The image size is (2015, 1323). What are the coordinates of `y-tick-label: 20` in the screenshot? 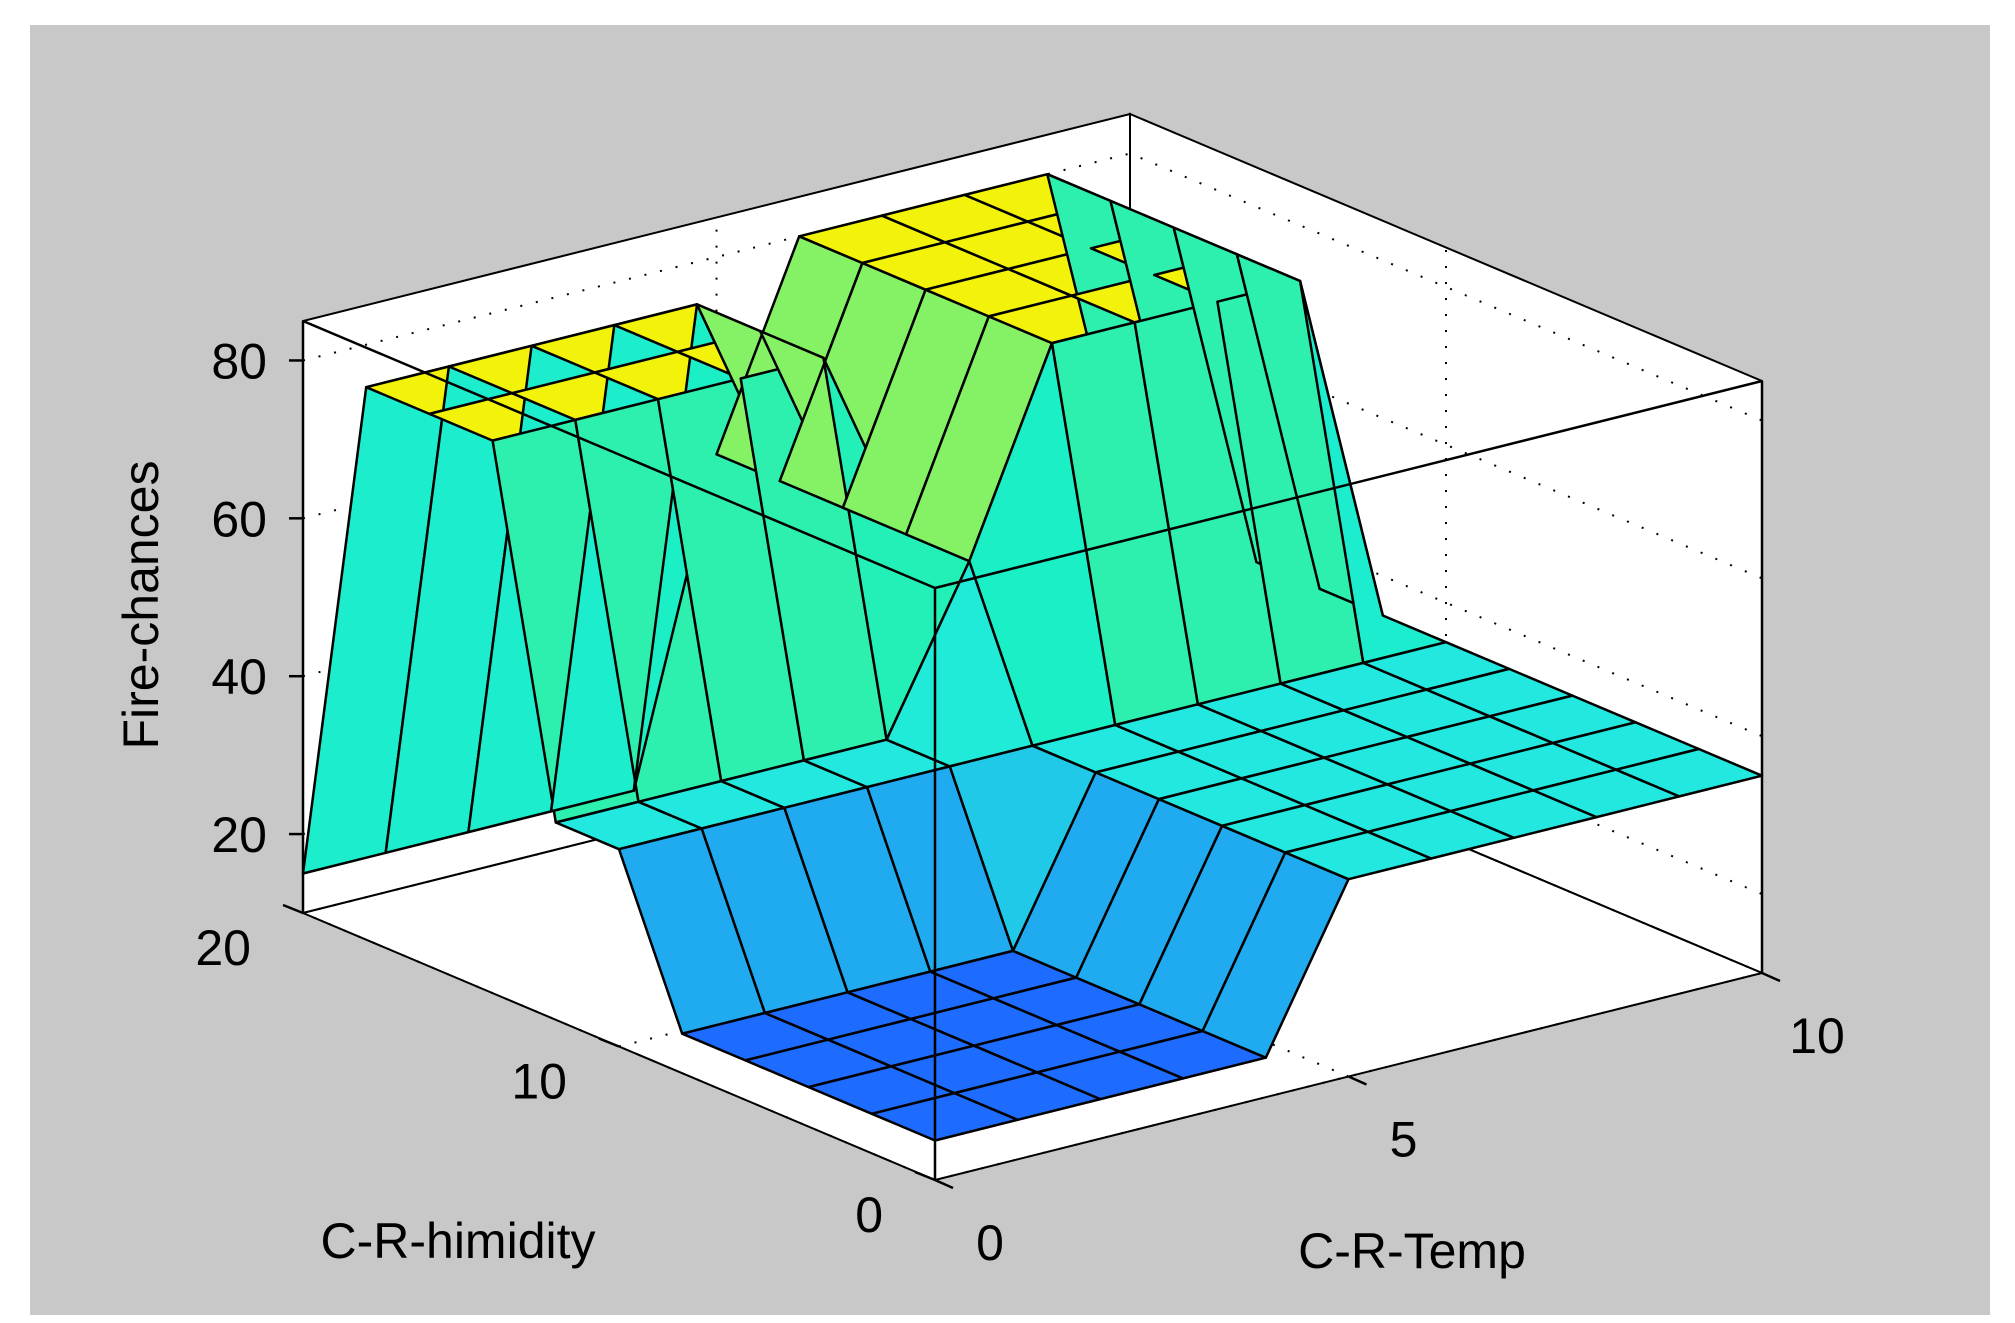 It's located at (223, 948).